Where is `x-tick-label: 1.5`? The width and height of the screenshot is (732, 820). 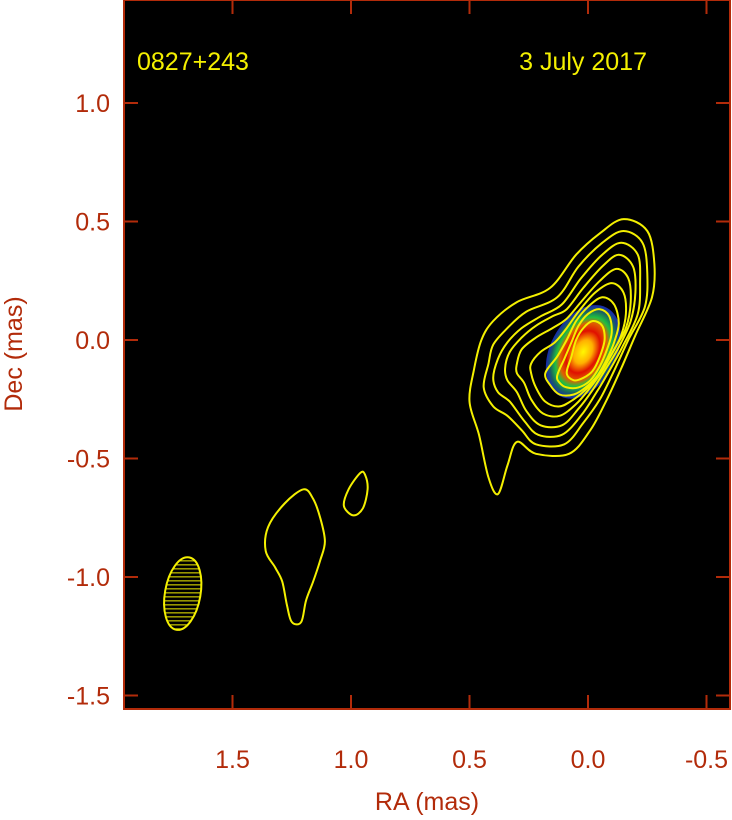 x-tick-label: 1.5 is located at coordinates (232, 760).